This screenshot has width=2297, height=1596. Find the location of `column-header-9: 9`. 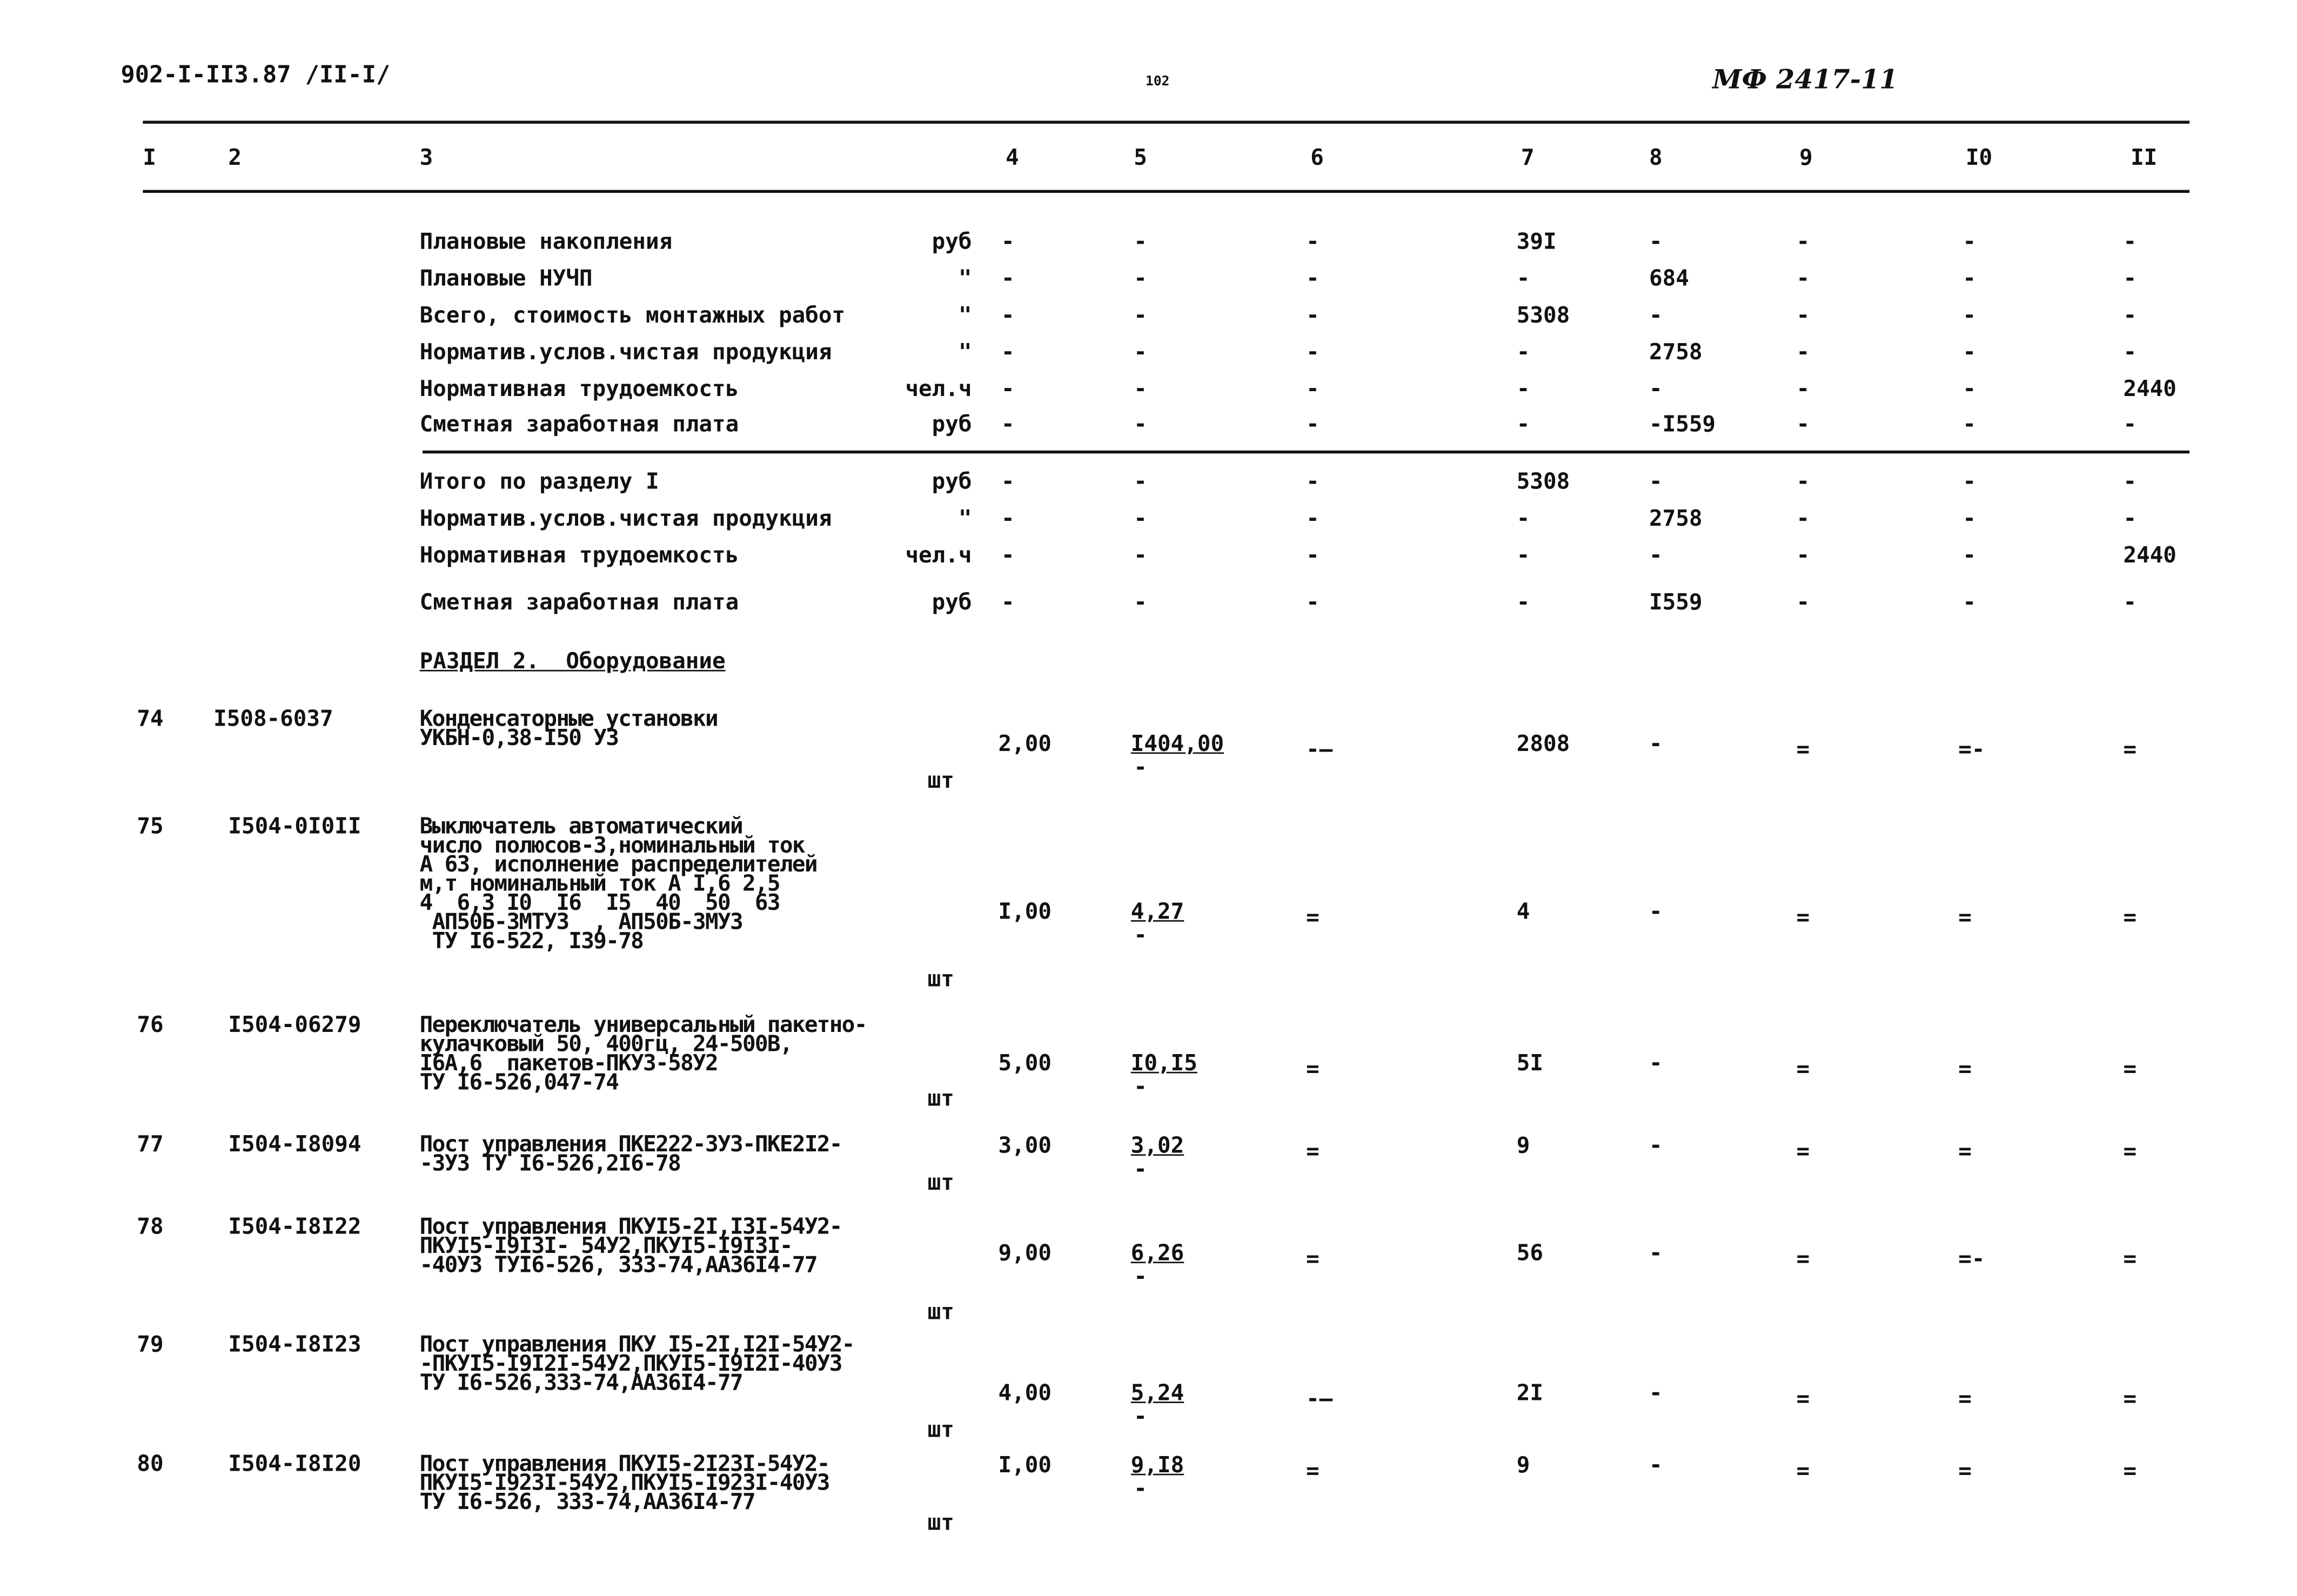

column-header-9: 9 is located at coordinates (1806, 157).